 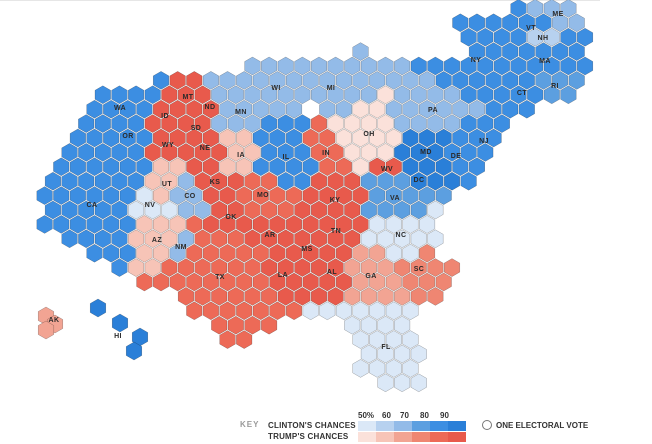 I want to click on hex-cell-tn, so click(x=352, y=239).